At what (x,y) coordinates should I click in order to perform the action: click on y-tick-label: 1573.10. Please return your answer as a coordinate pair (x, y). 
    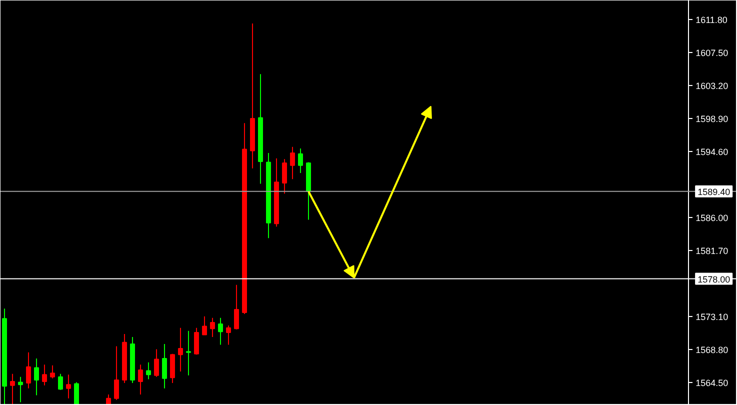
    Looking at the image, I should click on (712, 317).